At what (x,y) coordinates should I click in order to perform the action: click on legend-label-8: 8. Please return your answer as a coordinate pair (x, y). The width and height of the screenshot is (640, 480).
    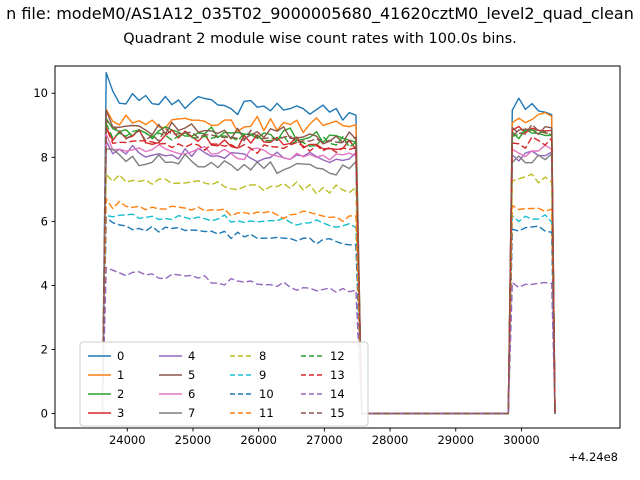
    Looking at the image, I should click on (262, 356).